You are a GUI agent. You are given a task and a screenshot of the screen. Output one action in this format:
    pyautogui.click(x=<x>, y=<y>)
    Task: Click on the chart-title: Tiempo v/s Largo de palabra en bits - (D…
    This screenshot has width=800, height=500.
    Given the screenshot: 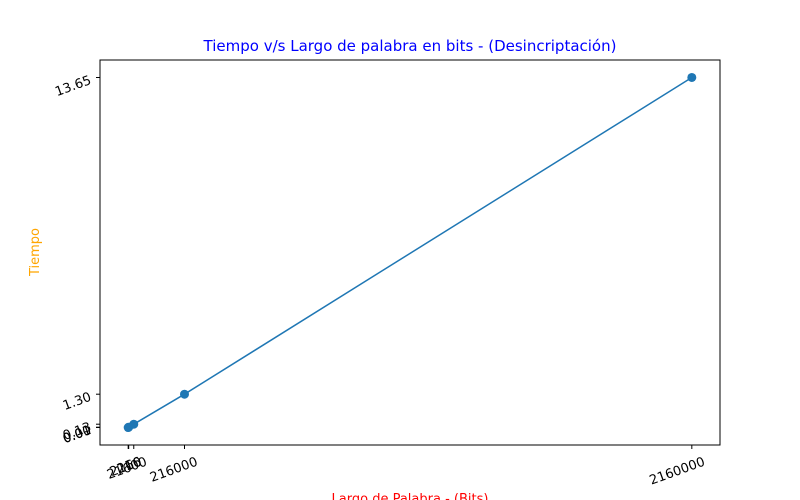 What is the action you would take?
    pyautogui.click(x=410, y=46)
    